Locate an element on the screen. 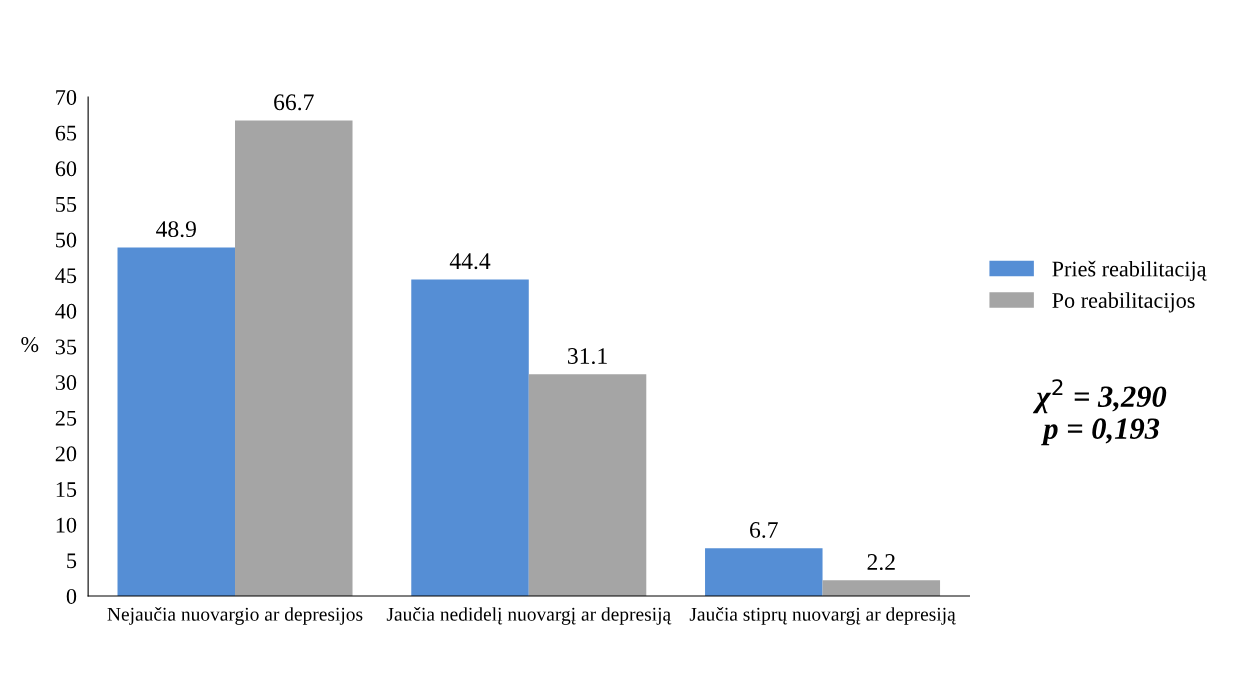  x-tick-label: Jaučia nedidelį nuovargį ar depresiją is located at coordinates (529, 616).